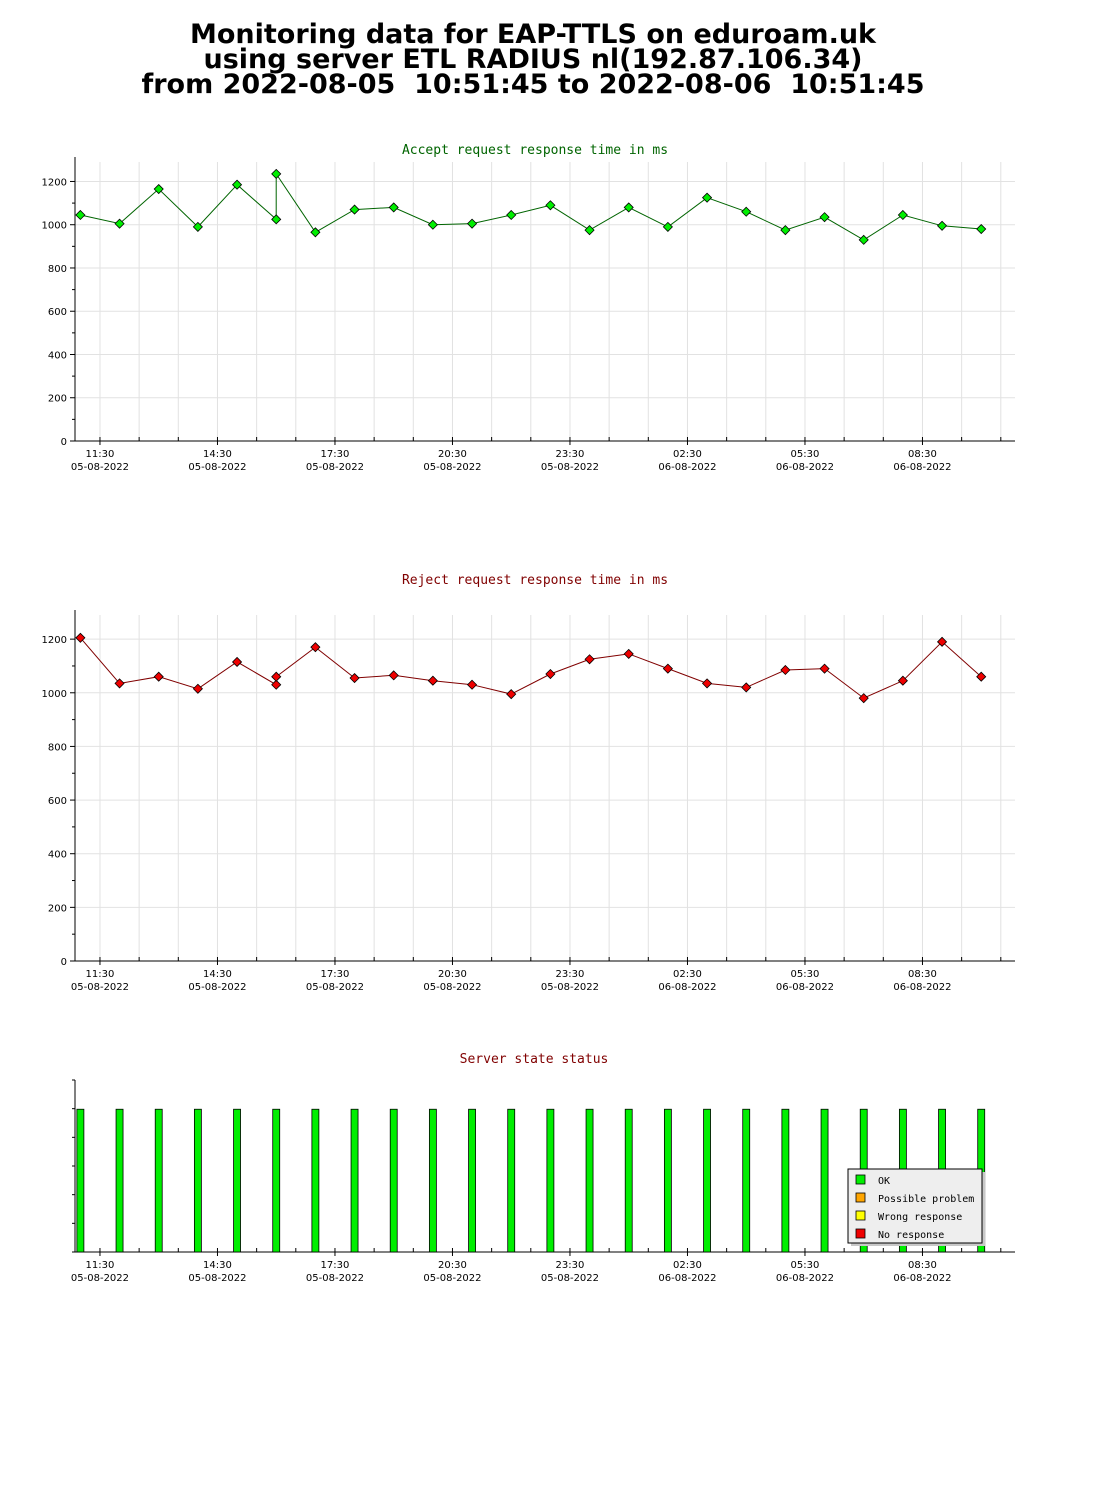 The image size is (1100, 1500). I want to click on legend-label: OK, so click(884, 1181).